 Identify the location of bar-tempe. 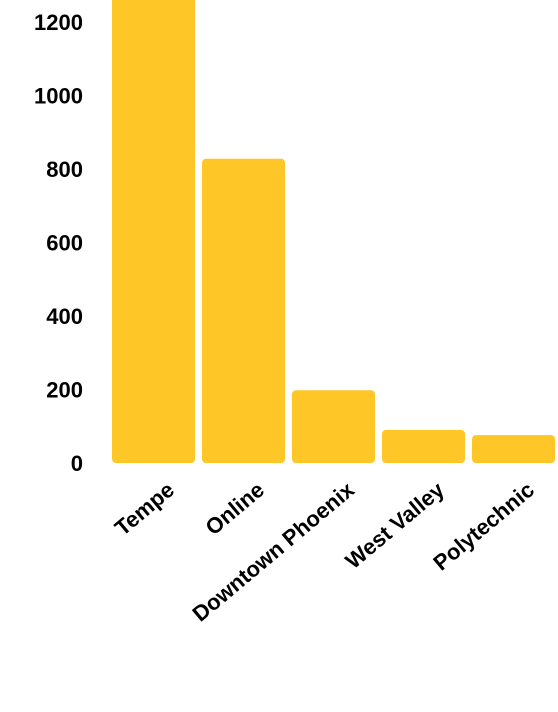
(153, 231).